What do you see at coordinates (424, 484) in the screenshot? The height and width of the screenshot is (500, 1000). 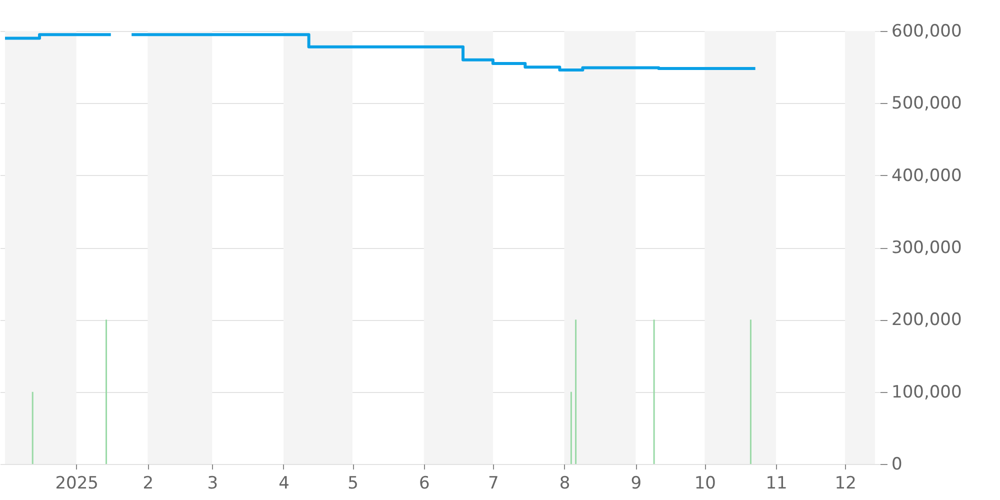 I see `x-tick-label: 6` at bounding box center [424, 484].